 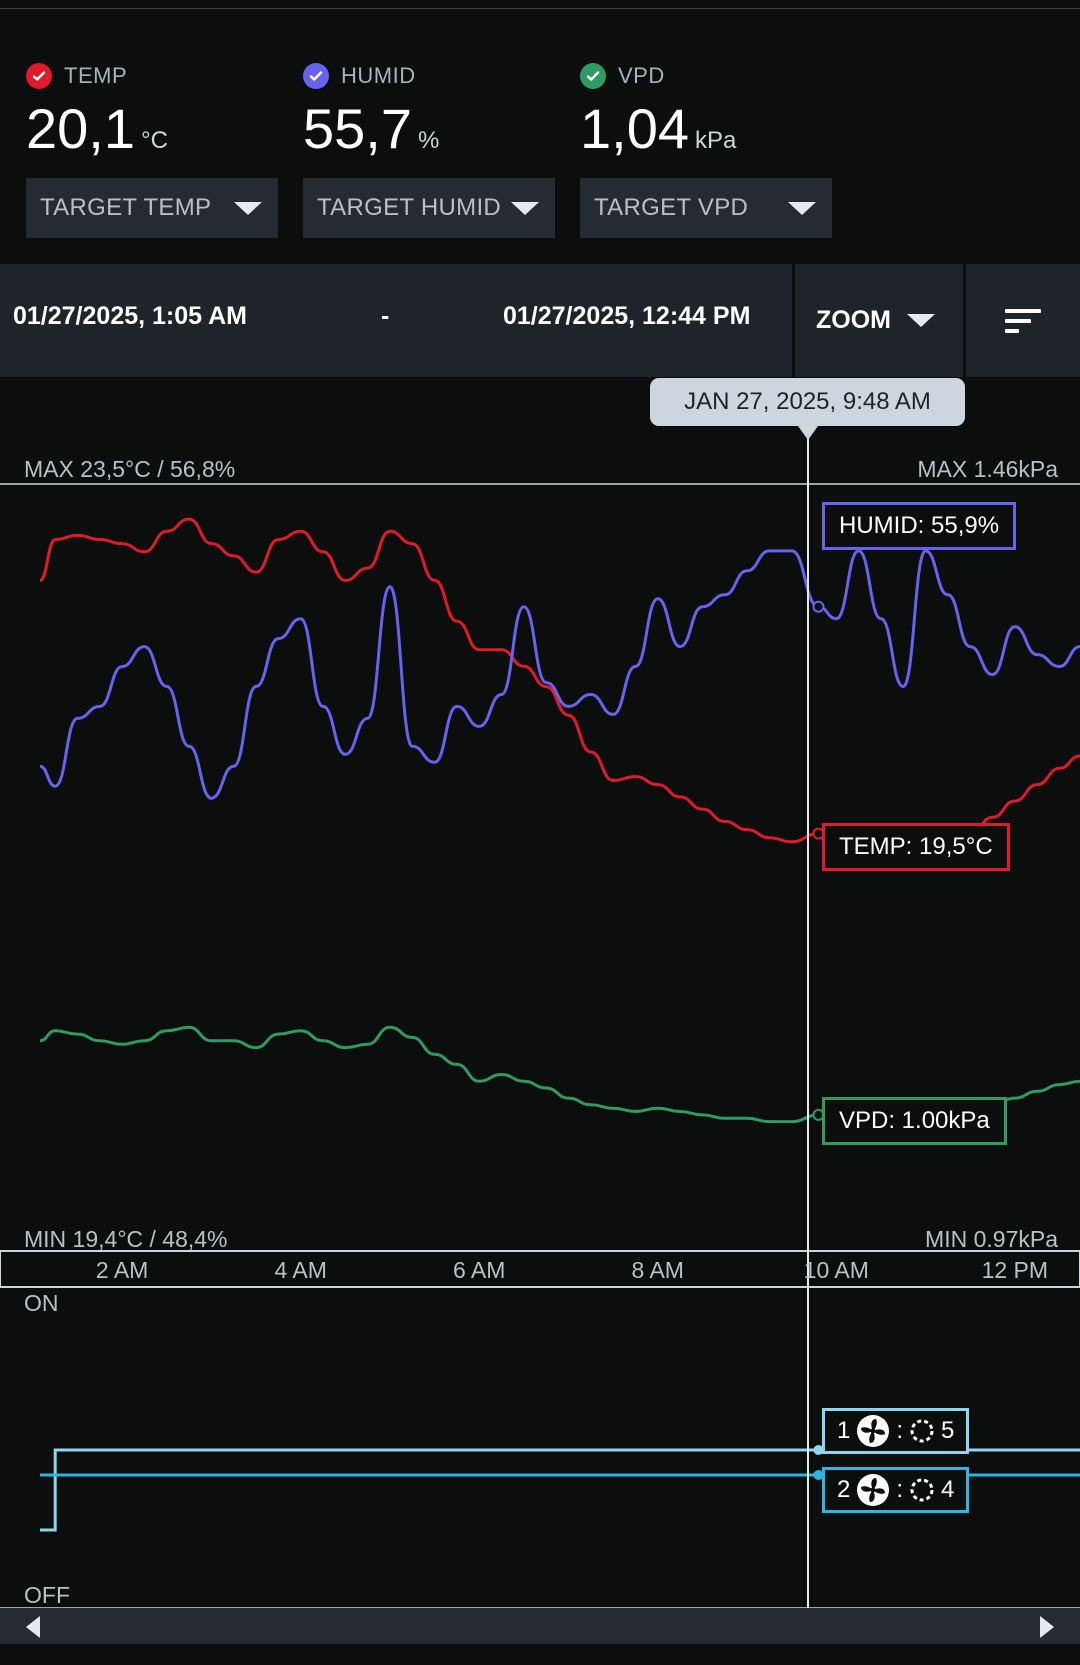 What do you see at coordinates (987, 469) in the screenshot?
I see `max-right-label: MAX 1.46kPa` at bounding box center [987, 469].